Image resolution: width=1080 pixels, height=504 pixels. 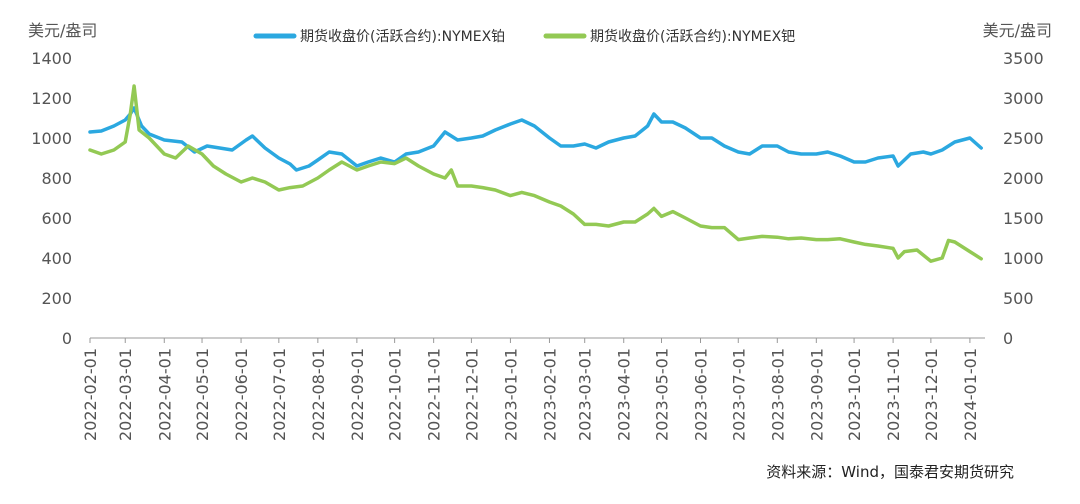 I want to click on left-y-tick-label: 1200, so click(x=51, y=98).